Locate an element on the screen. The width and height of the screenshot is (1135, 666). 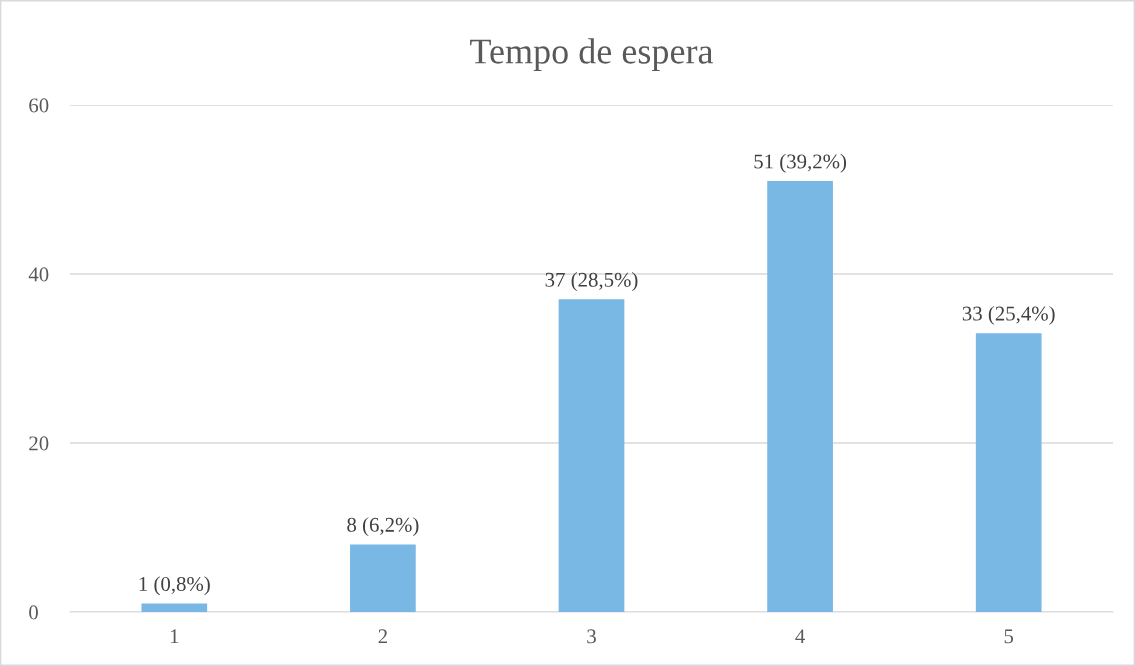
x-tick-label: 1 is located at coordinates (174, 636).